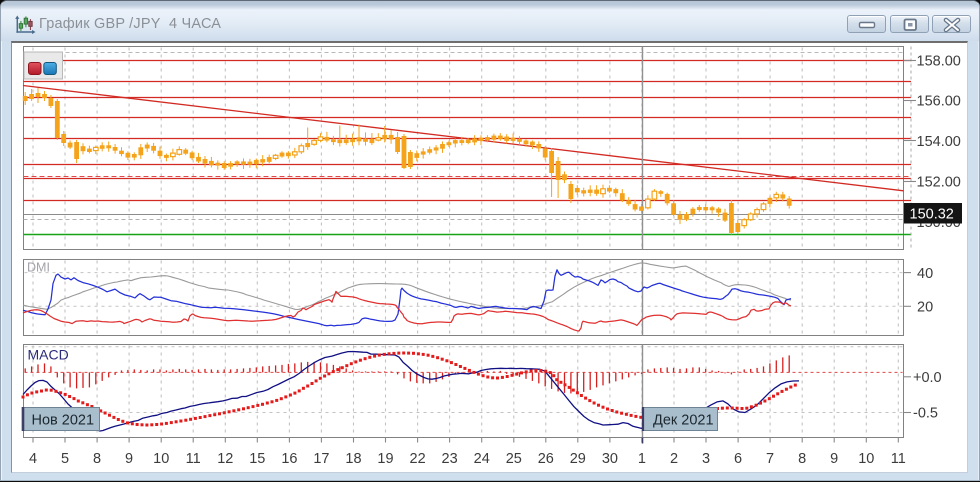 The height and width of the screenshot is (482, 980). Describe the element at coordinates (939, 102) in the screenshot. I see `svg-text: 156.00` at that location.